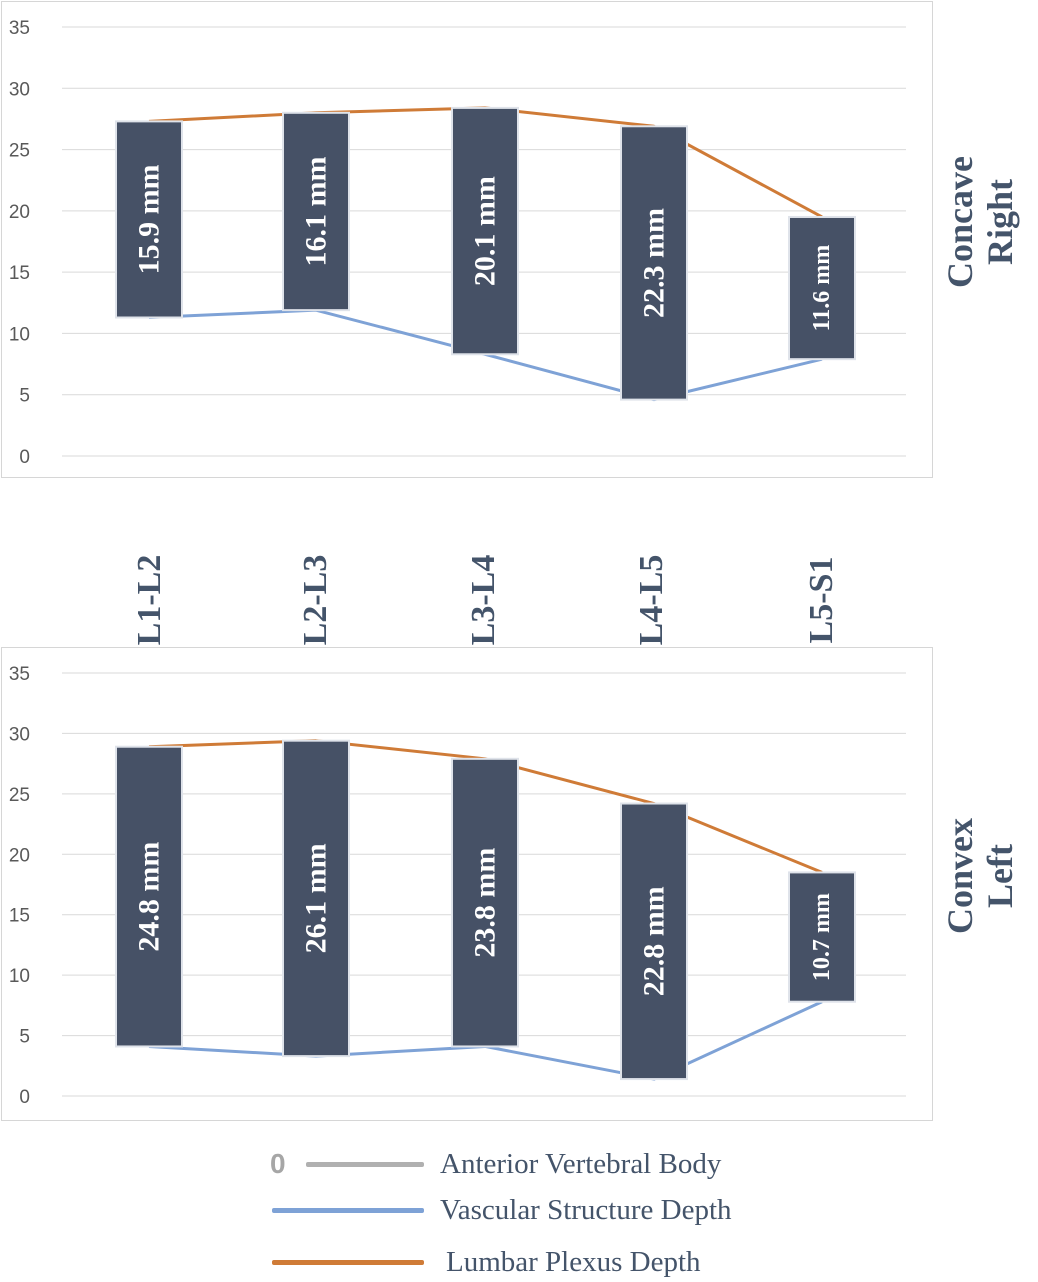  Describe the element at coordinates (348, 1210) in the screenshot. I see `legend-line-vascular` at that location.